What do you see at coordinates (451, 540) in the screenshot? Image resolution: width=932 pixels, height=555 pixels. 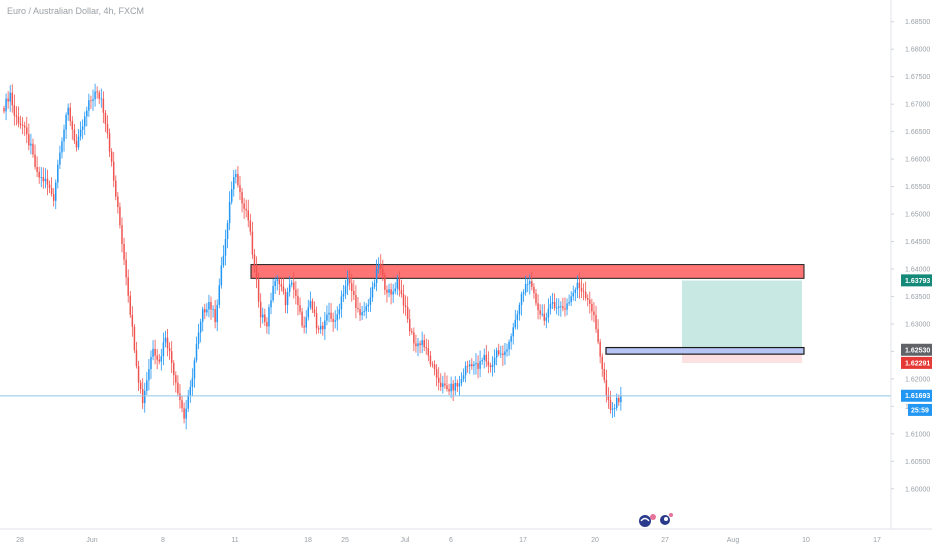 I see `time-tick-label: 6` at bounding box center [451, 540].